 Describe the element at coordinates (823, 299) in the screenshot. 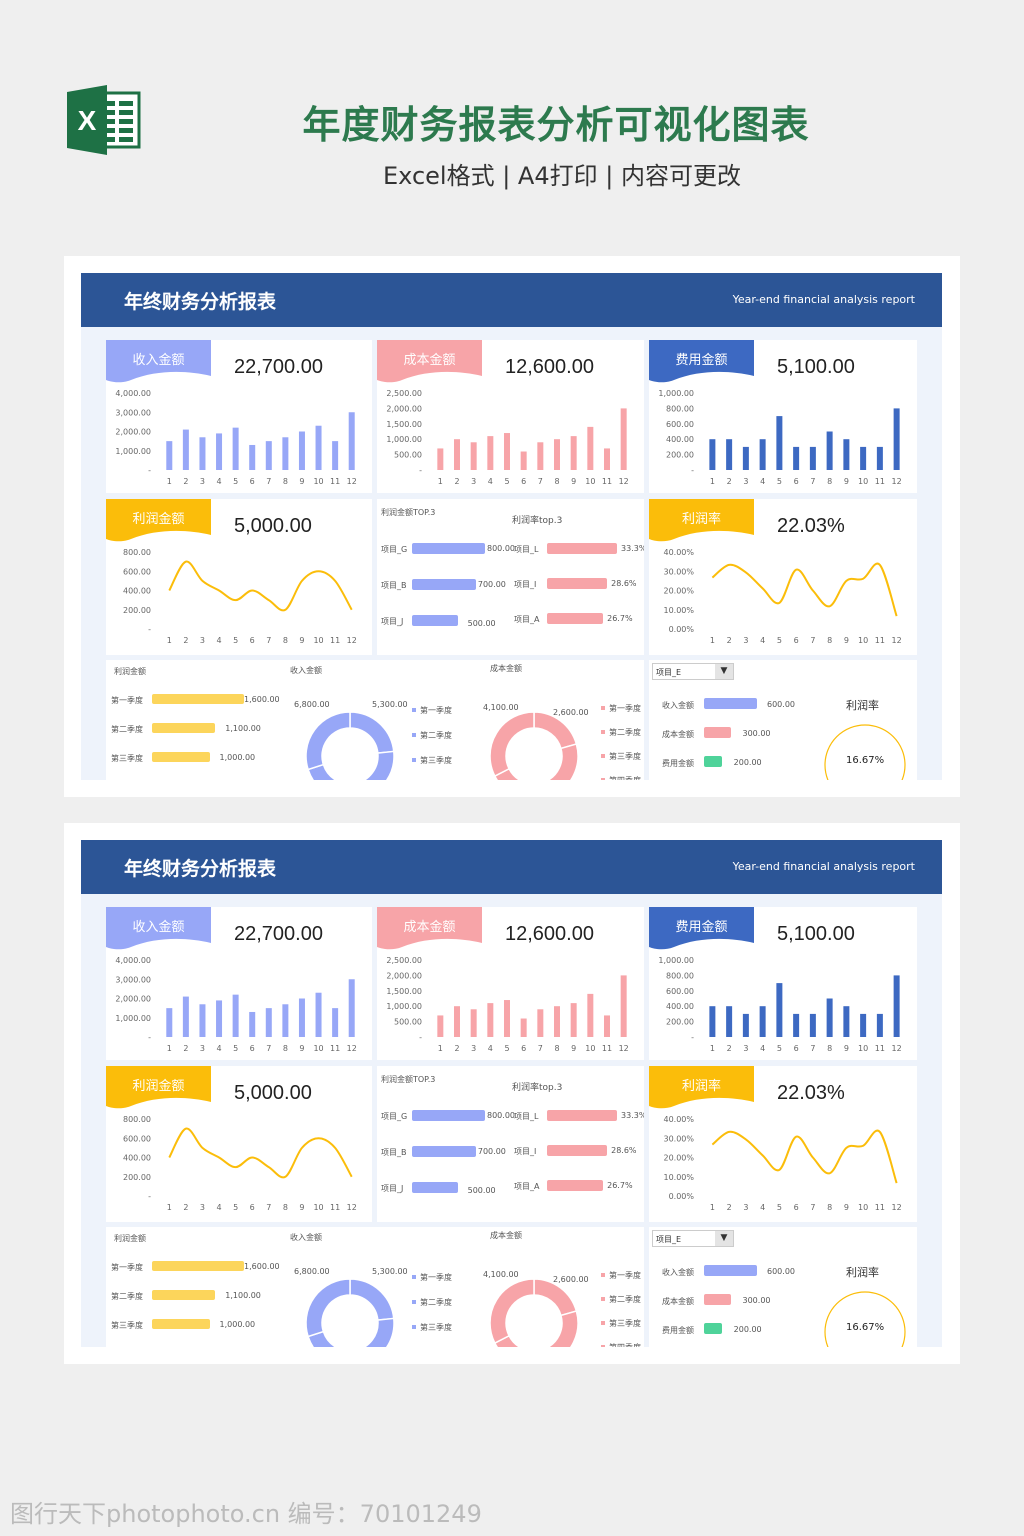

I see `dashboard-subtitle: Year-end financial analysis report` at that location.